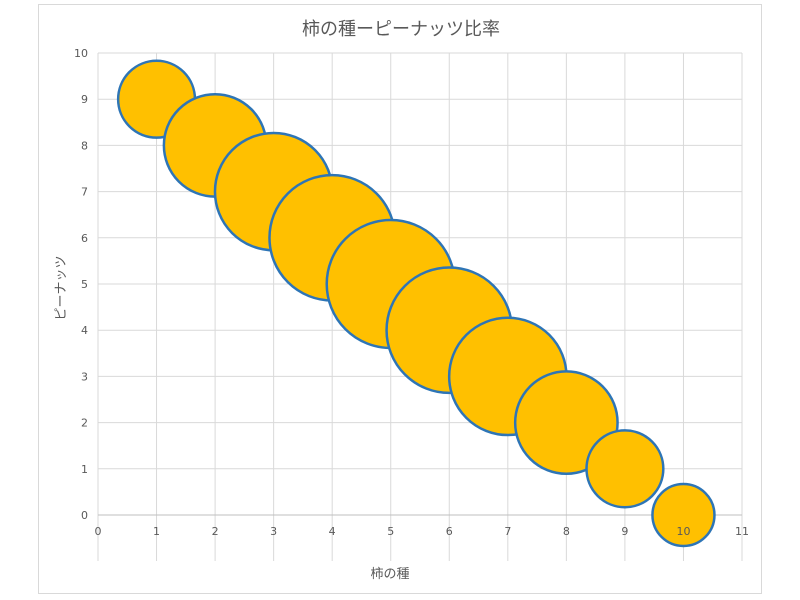 The height and width of the screenshot is (600, 800). Describe the element at coordinates (81, 53) in the screenshot. I see `y-tick-label: 10` at that location.